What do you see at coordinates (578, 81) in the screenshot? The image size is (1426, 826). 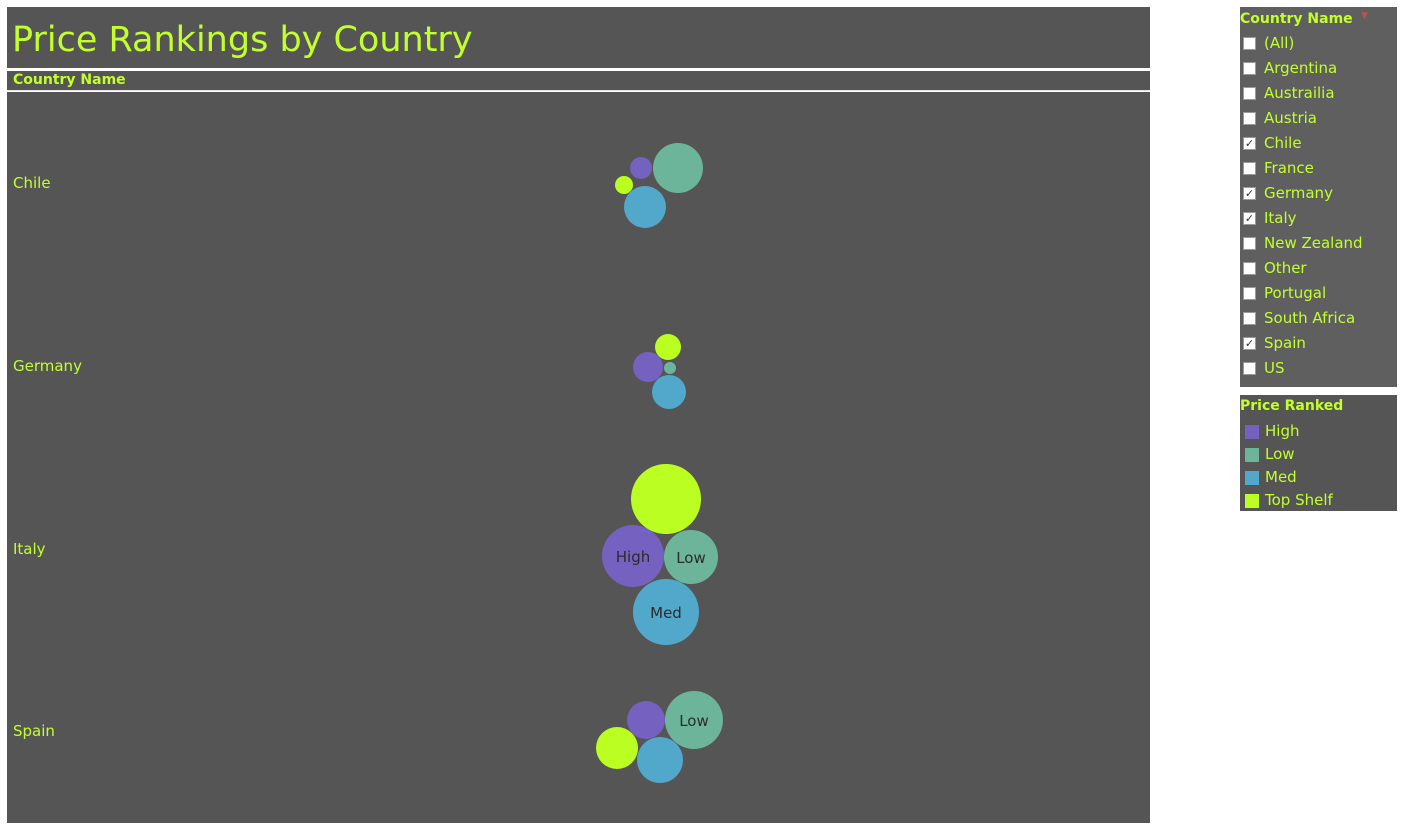 I see `column-header: Country Name` at bounding box center [578, 81].